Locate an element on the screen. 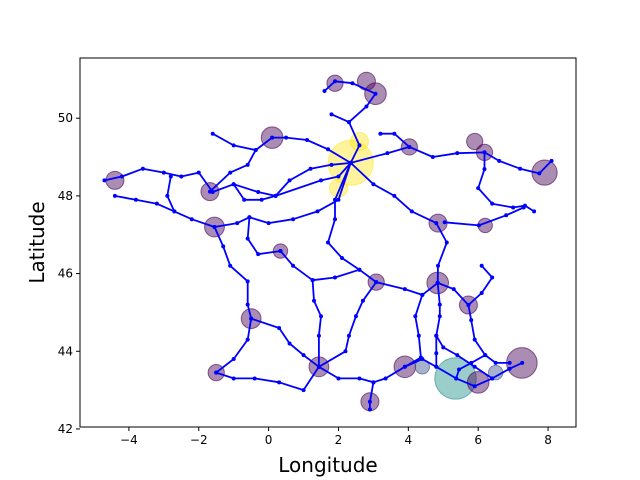  x-tick-label-3: 2 is located at coordinates (339, 440).